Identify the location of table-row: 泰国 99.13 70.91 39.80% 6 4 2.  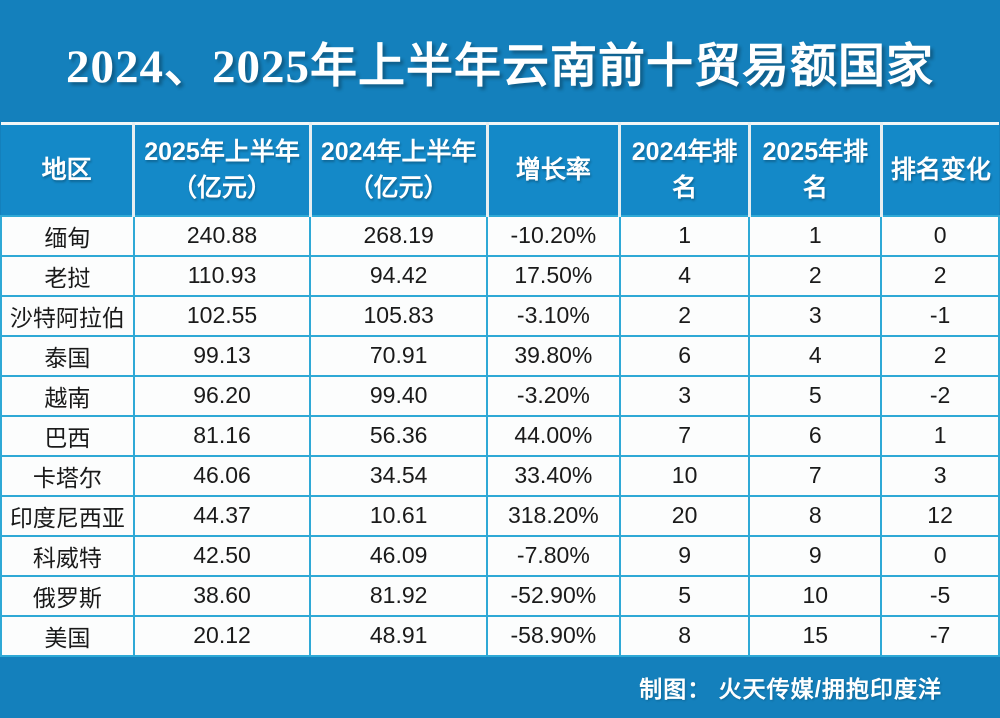
(500, 355).